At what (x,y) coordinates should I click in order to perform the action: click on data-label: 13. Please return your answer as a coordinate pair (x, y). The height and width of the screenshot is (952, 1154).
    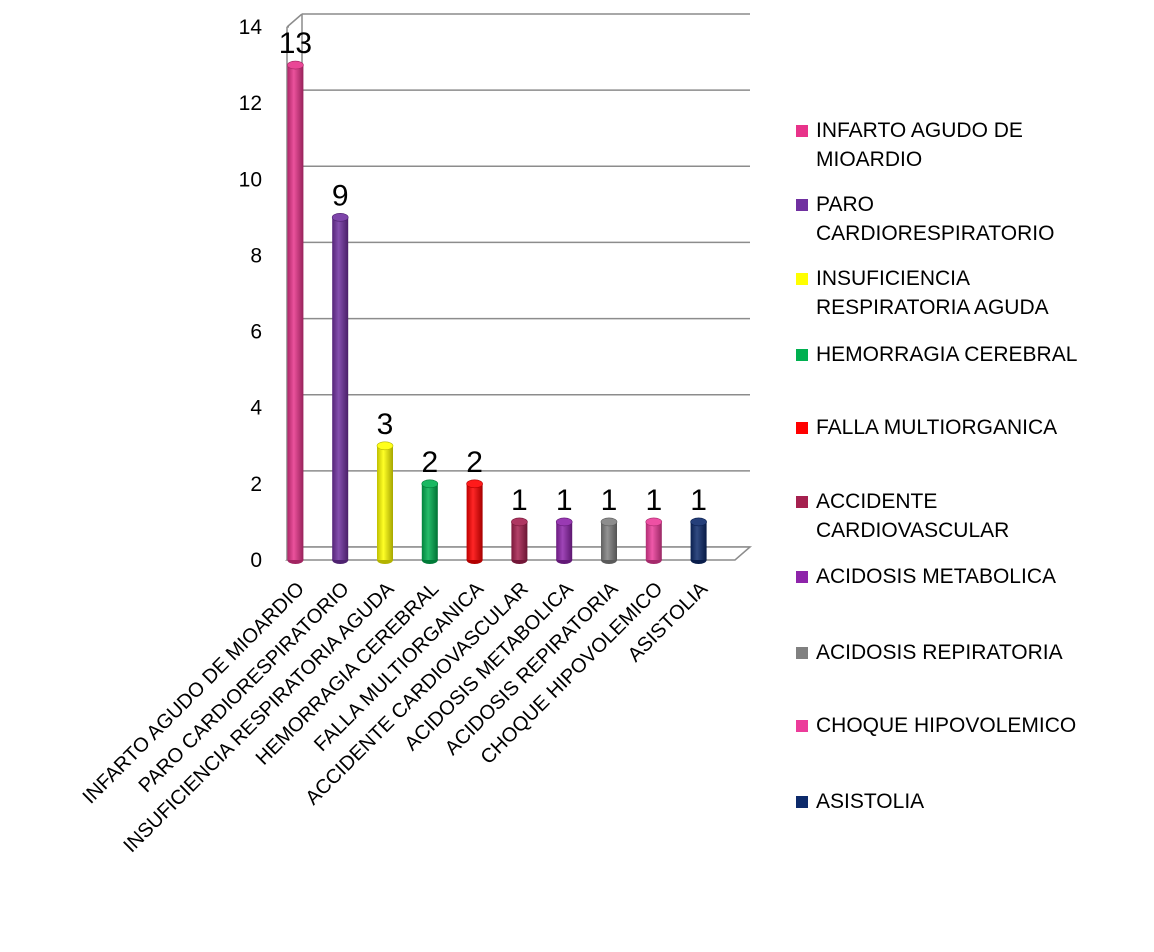
    Looking at the image, I should click on (295, 43).